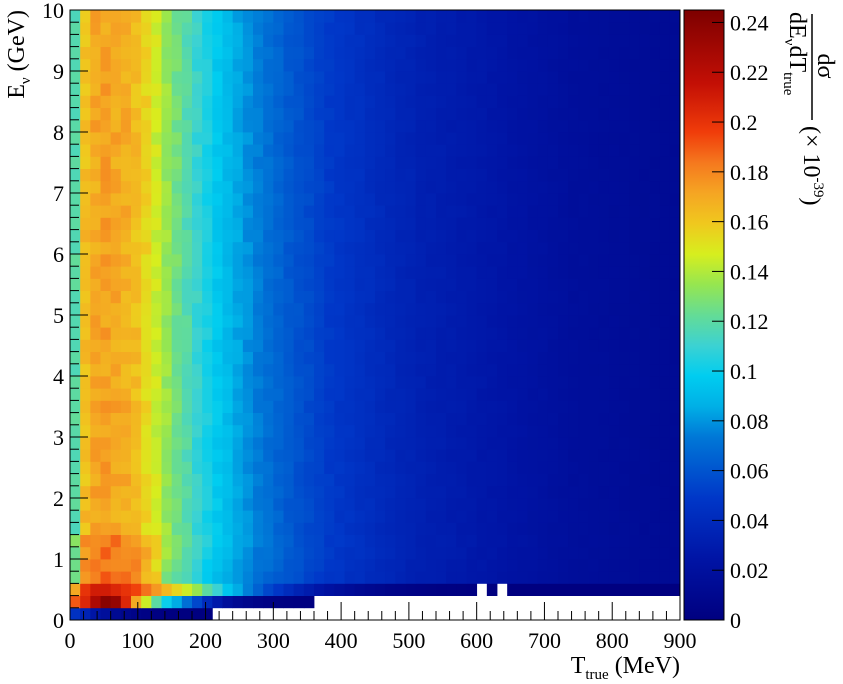 This screenshot has height=684, width=843. What do you see at coordinates (625, 668) in the screenshot?
I see `x-axis-label: Ttrue (MeV)` at bounding box center [625, 668].